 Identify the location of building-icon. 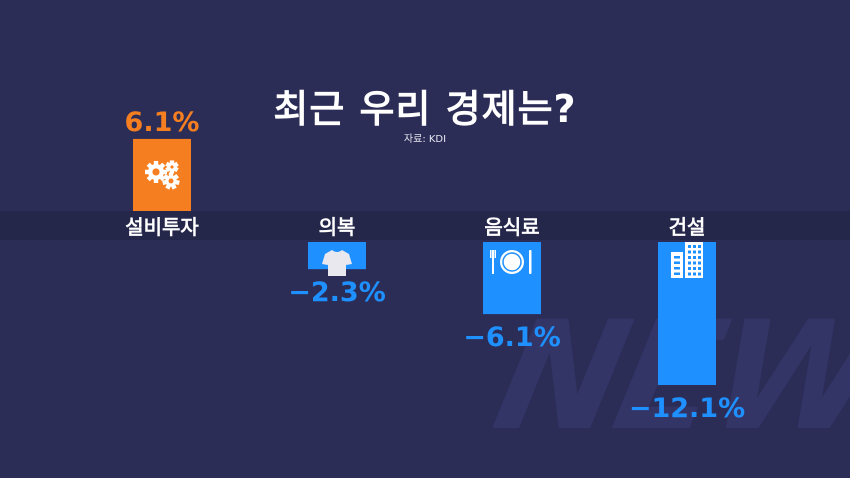
(687, 260).